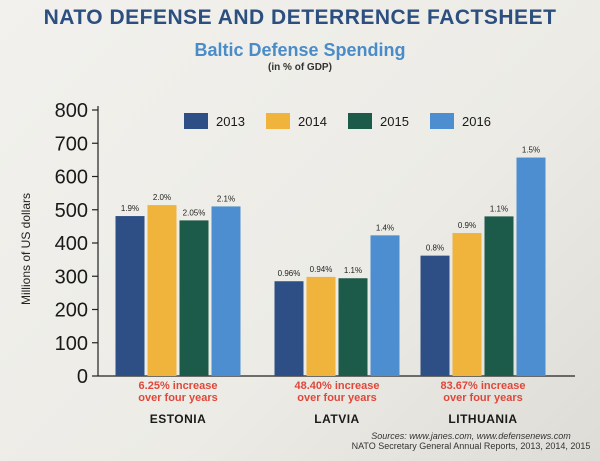 The width and height of the screenshot is (600, 461). I want to click on y-tick-label: 500, so click(71, 211).